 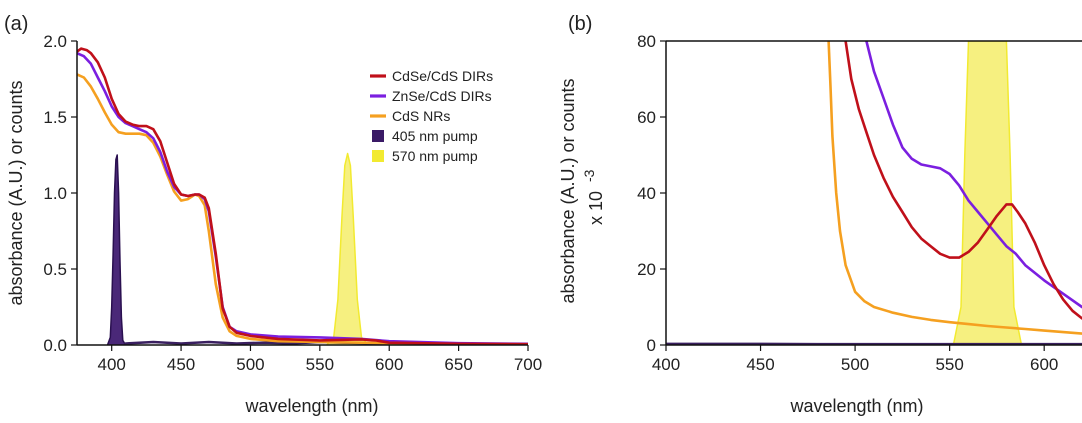 I want to click on panel-a-series-1-fill, so click(x=116, y=250).